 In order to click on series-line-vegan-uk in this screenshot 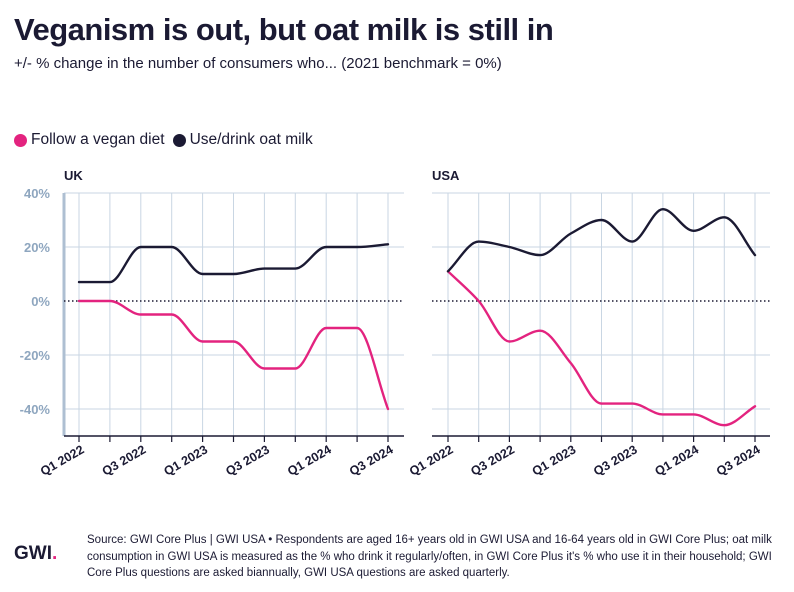, I will do `click(233, 355)`.